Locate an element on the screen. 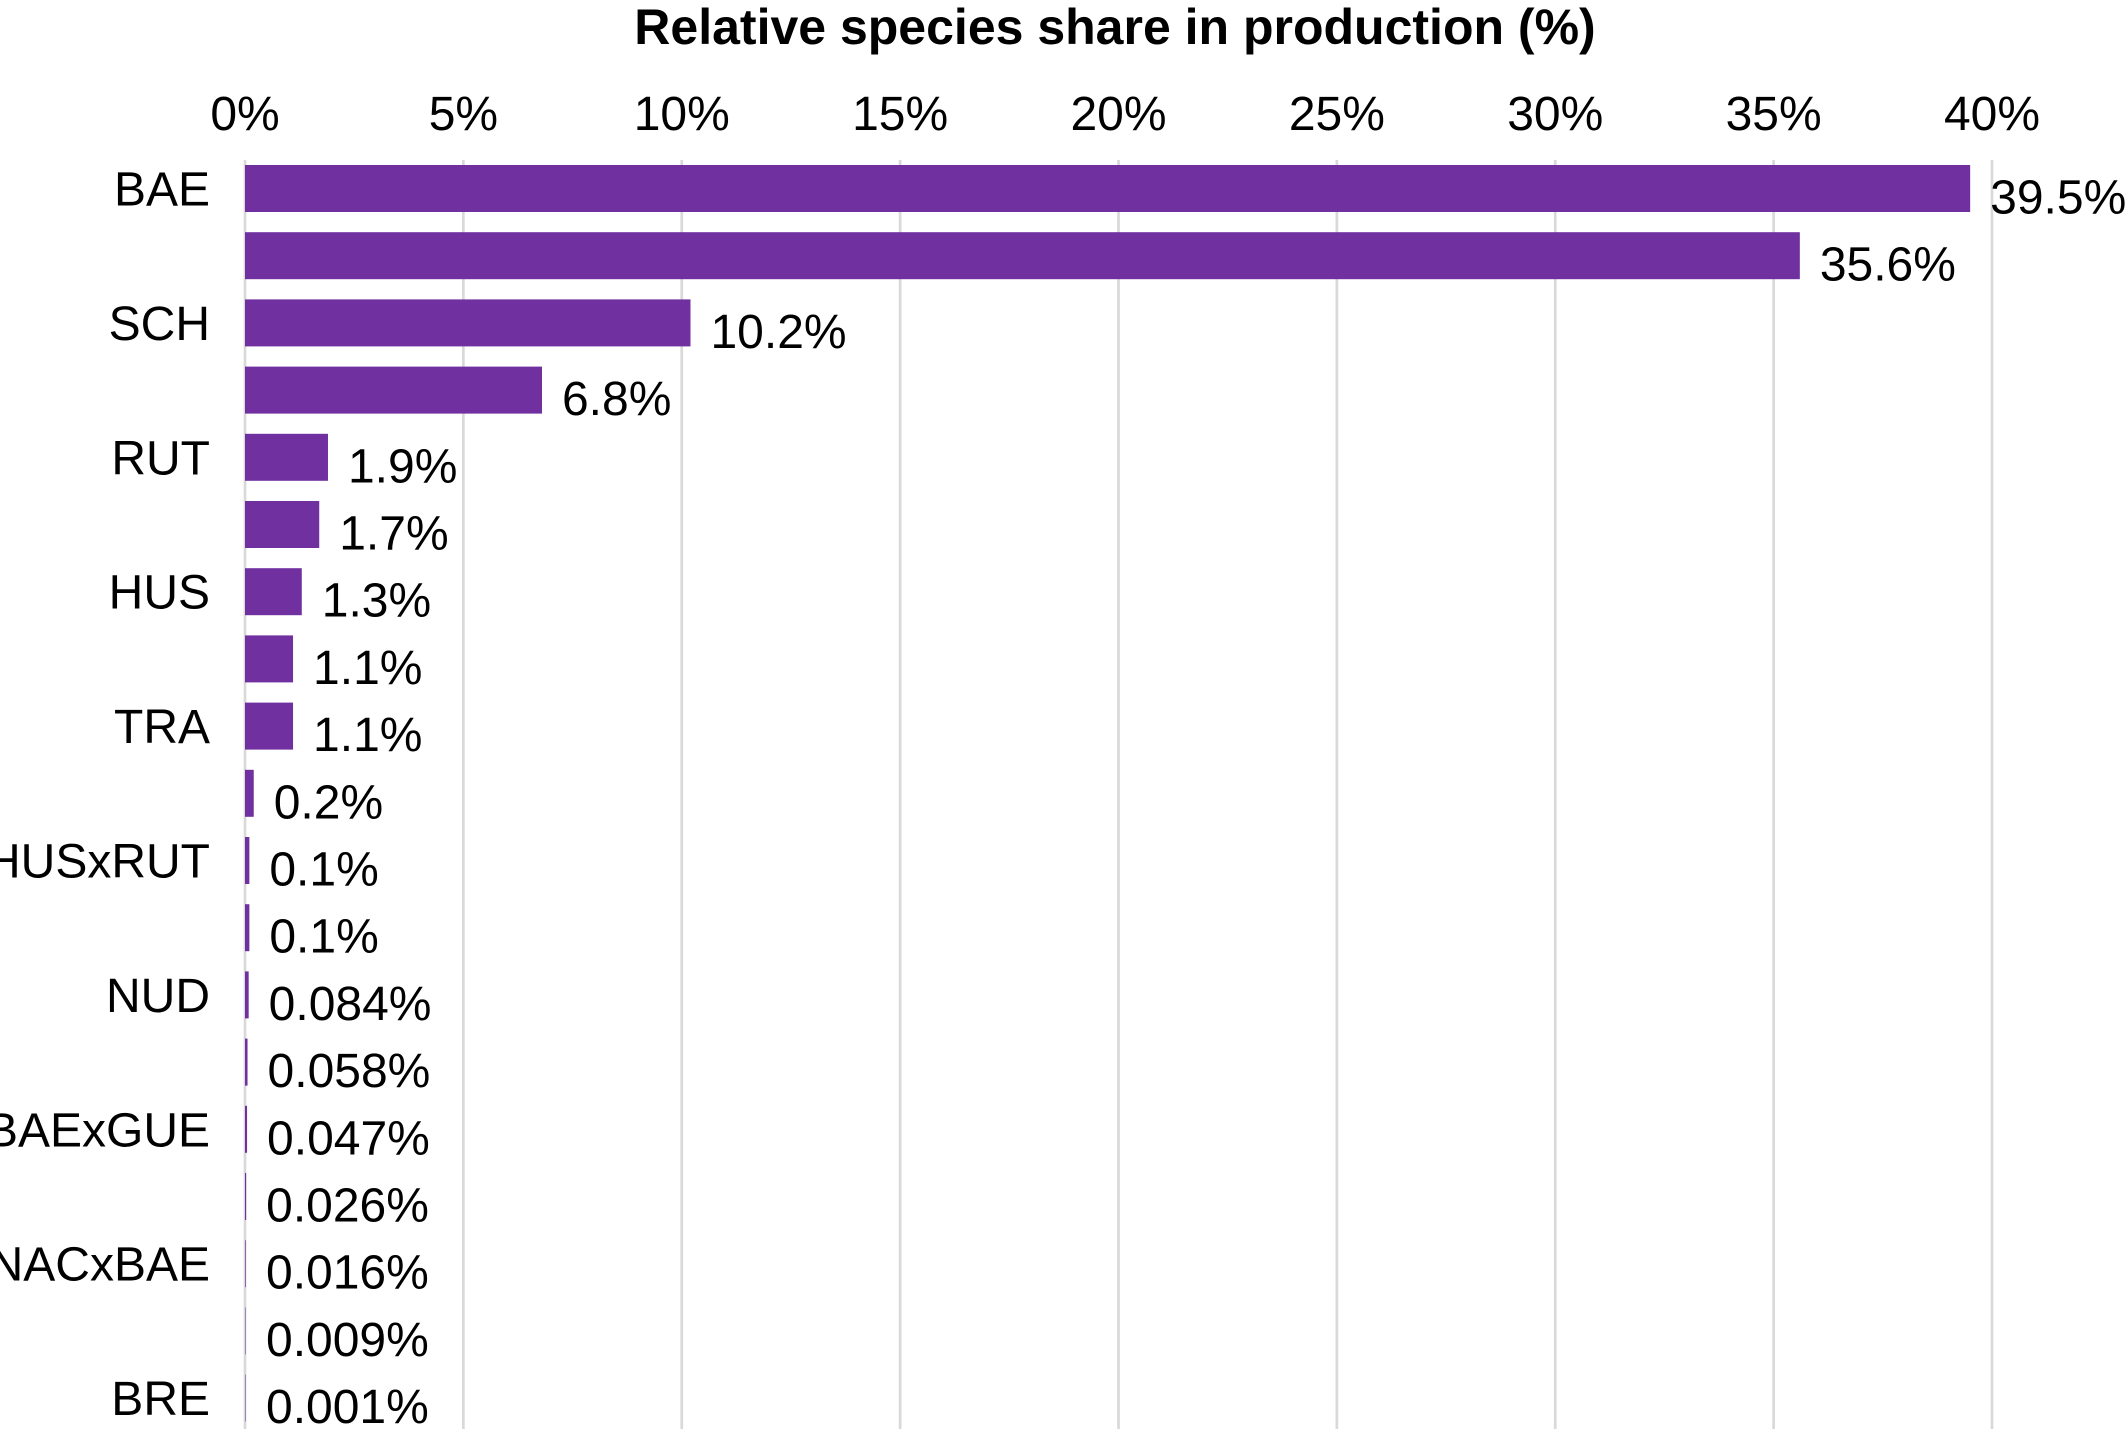 Image resolution: width=2128 pixels, height=1434 pixels. category-label: RUT is located at coordinates (160, 458).